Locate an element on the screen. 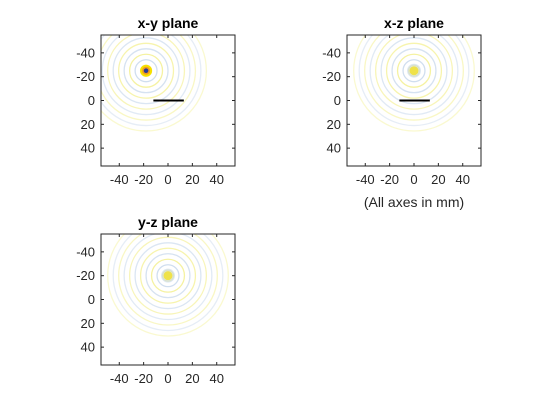 The image size is (560, 420). axes-yz-plane: y-z plane -40 -20 0 20 40 -40 -20 0 20 40 is located at coordinates (156, 300).